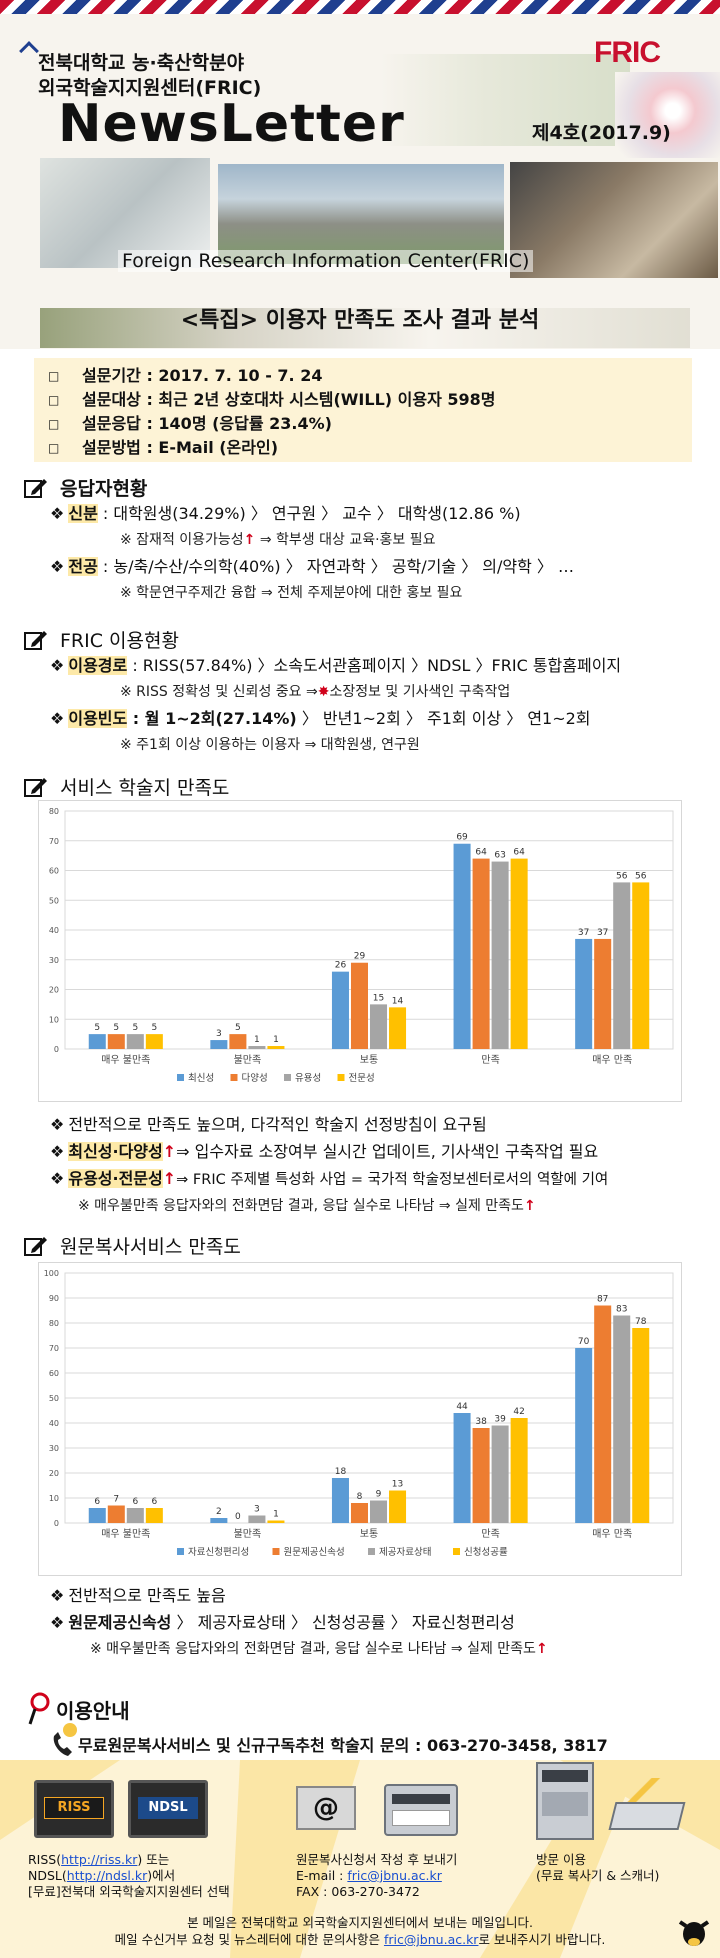  I want to click on ndsl-link: http://ndsl.kr, so click(107, 1875).